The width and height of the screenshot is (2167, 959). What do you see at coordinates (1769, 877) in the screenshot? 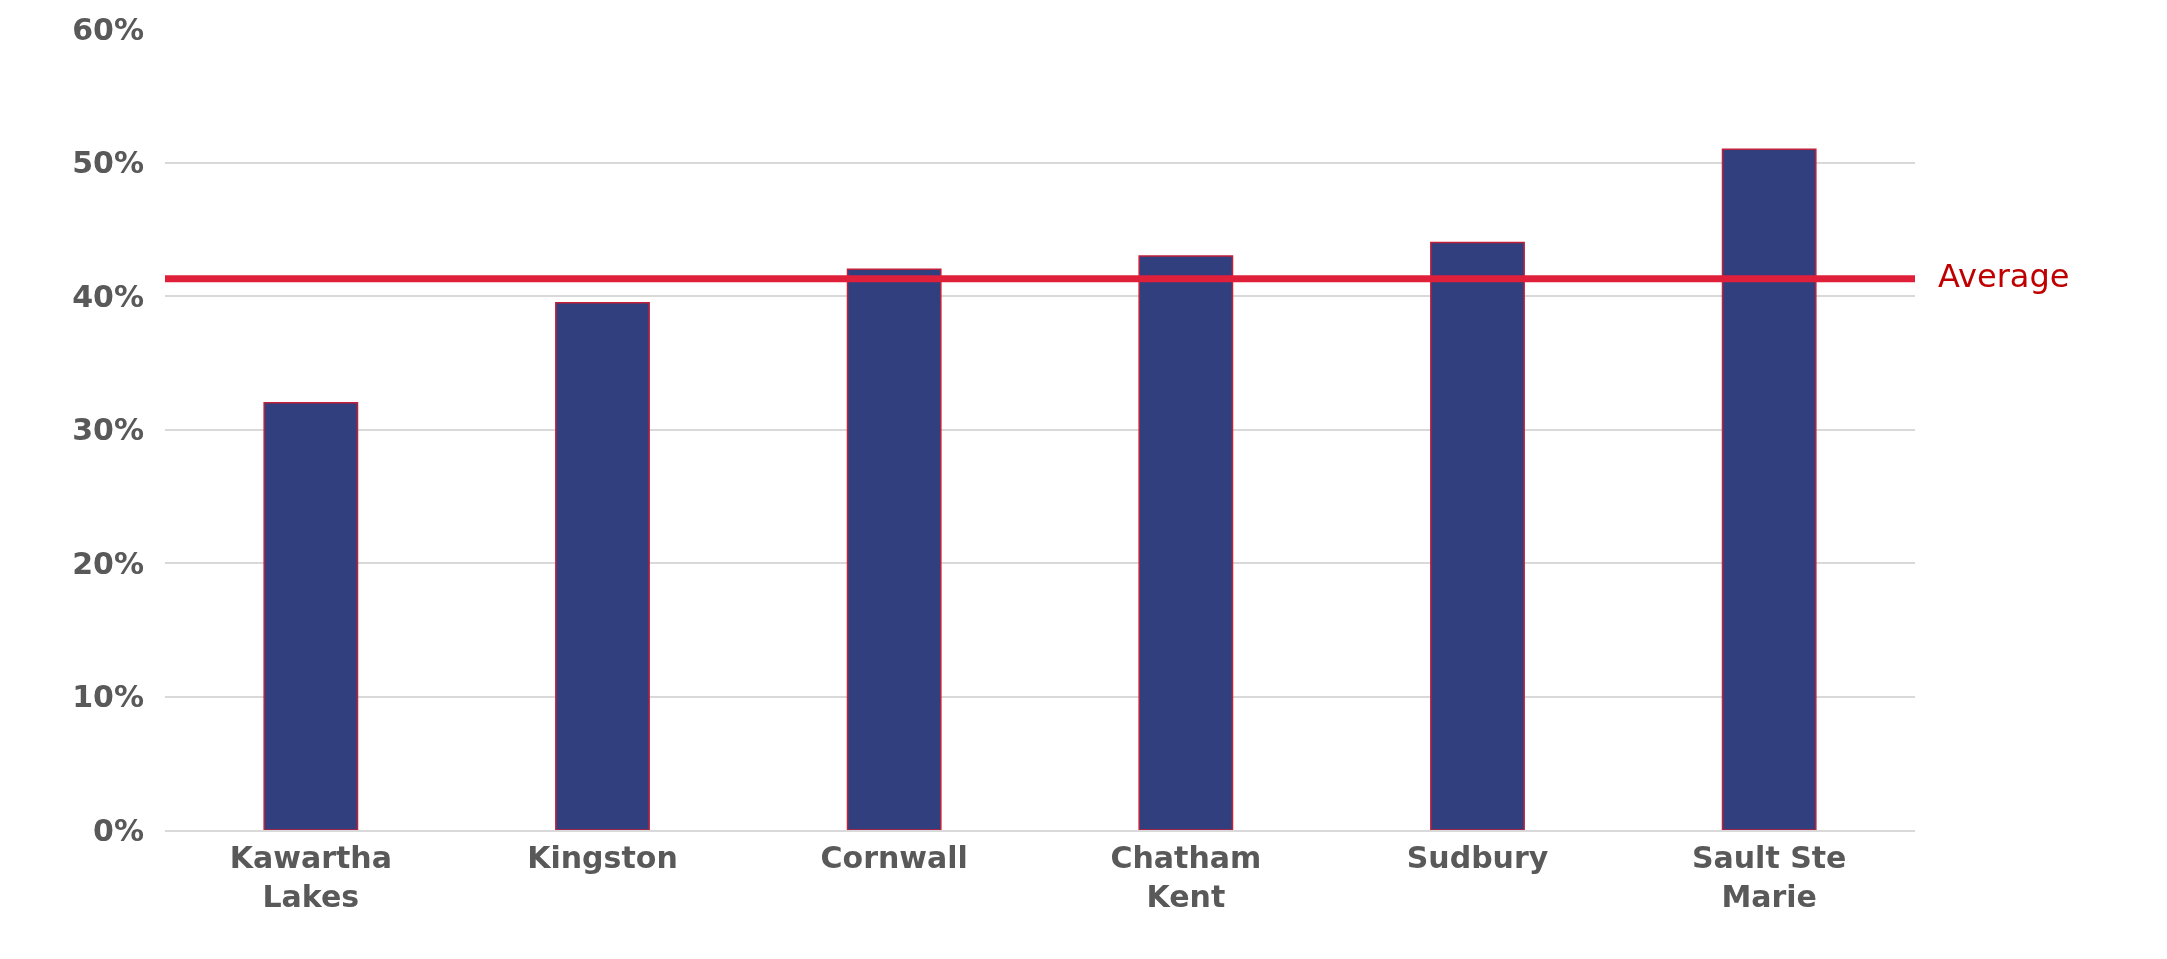
I see `x-tick-label: Sault Ste Marie` at bounding box center [1769, 877].